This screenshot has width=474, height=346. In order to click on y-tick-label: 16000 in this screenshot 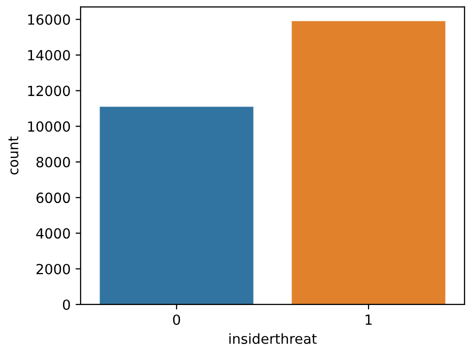, I will do `click(49, 19)`.